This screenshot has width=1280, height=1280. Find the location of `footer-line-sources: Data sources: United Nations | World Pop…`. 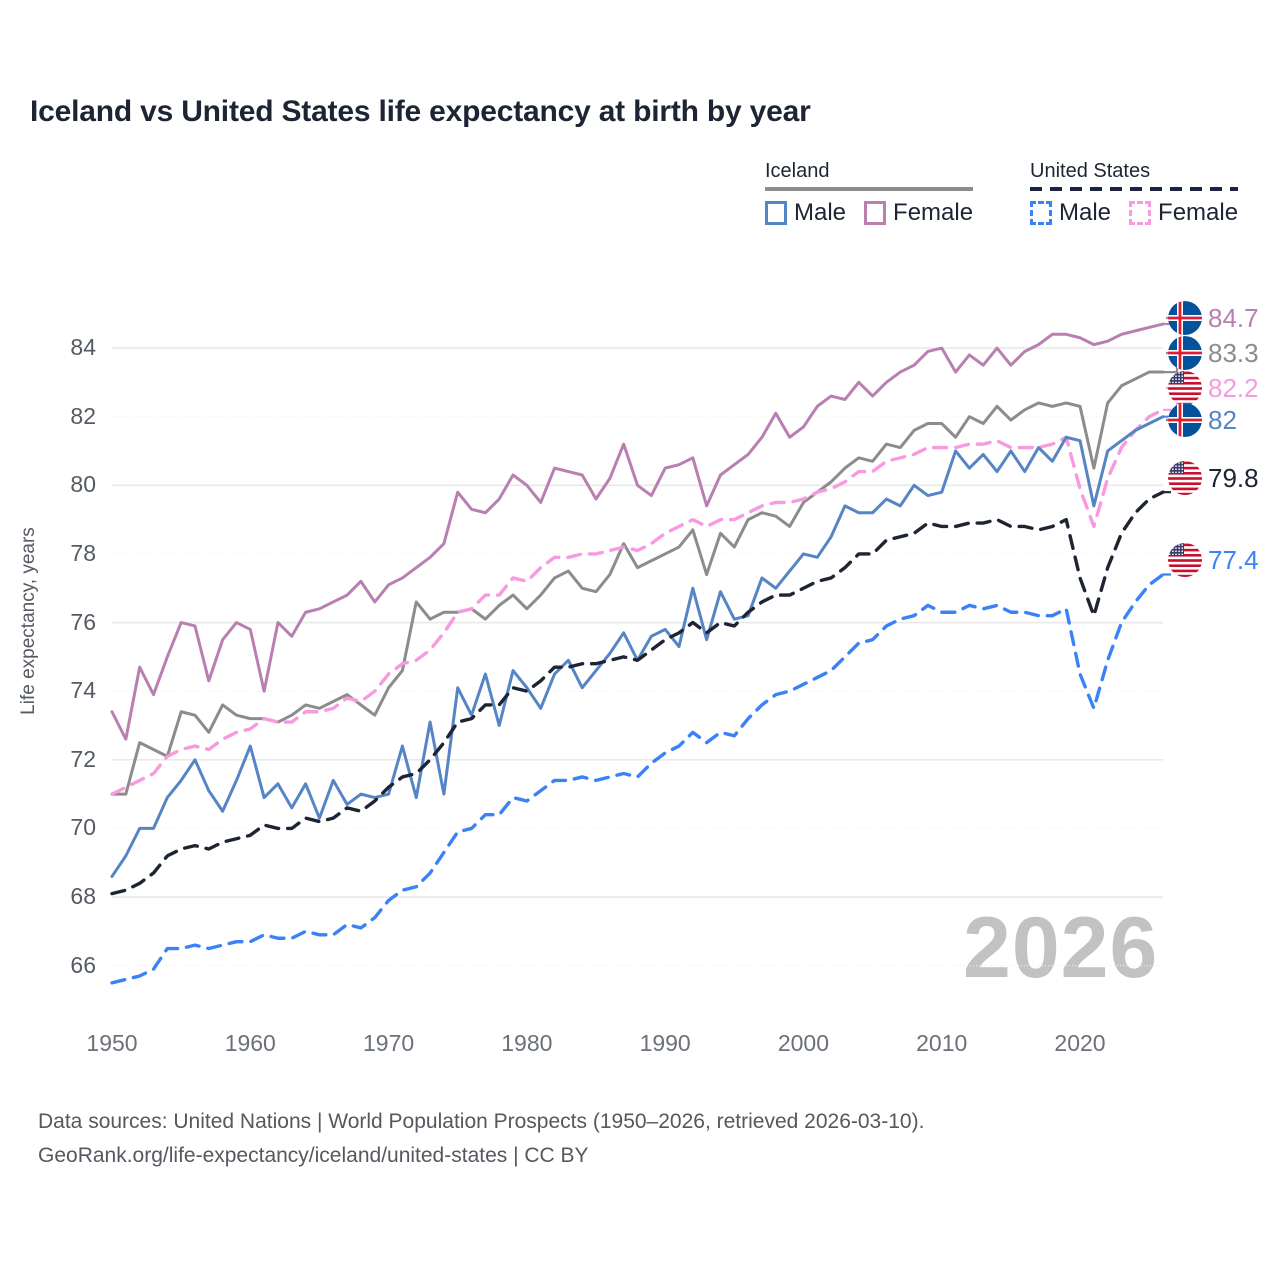

footer-line-sources: Data sources: United Nations | World Pop… is located at coordinates (481, 1121).